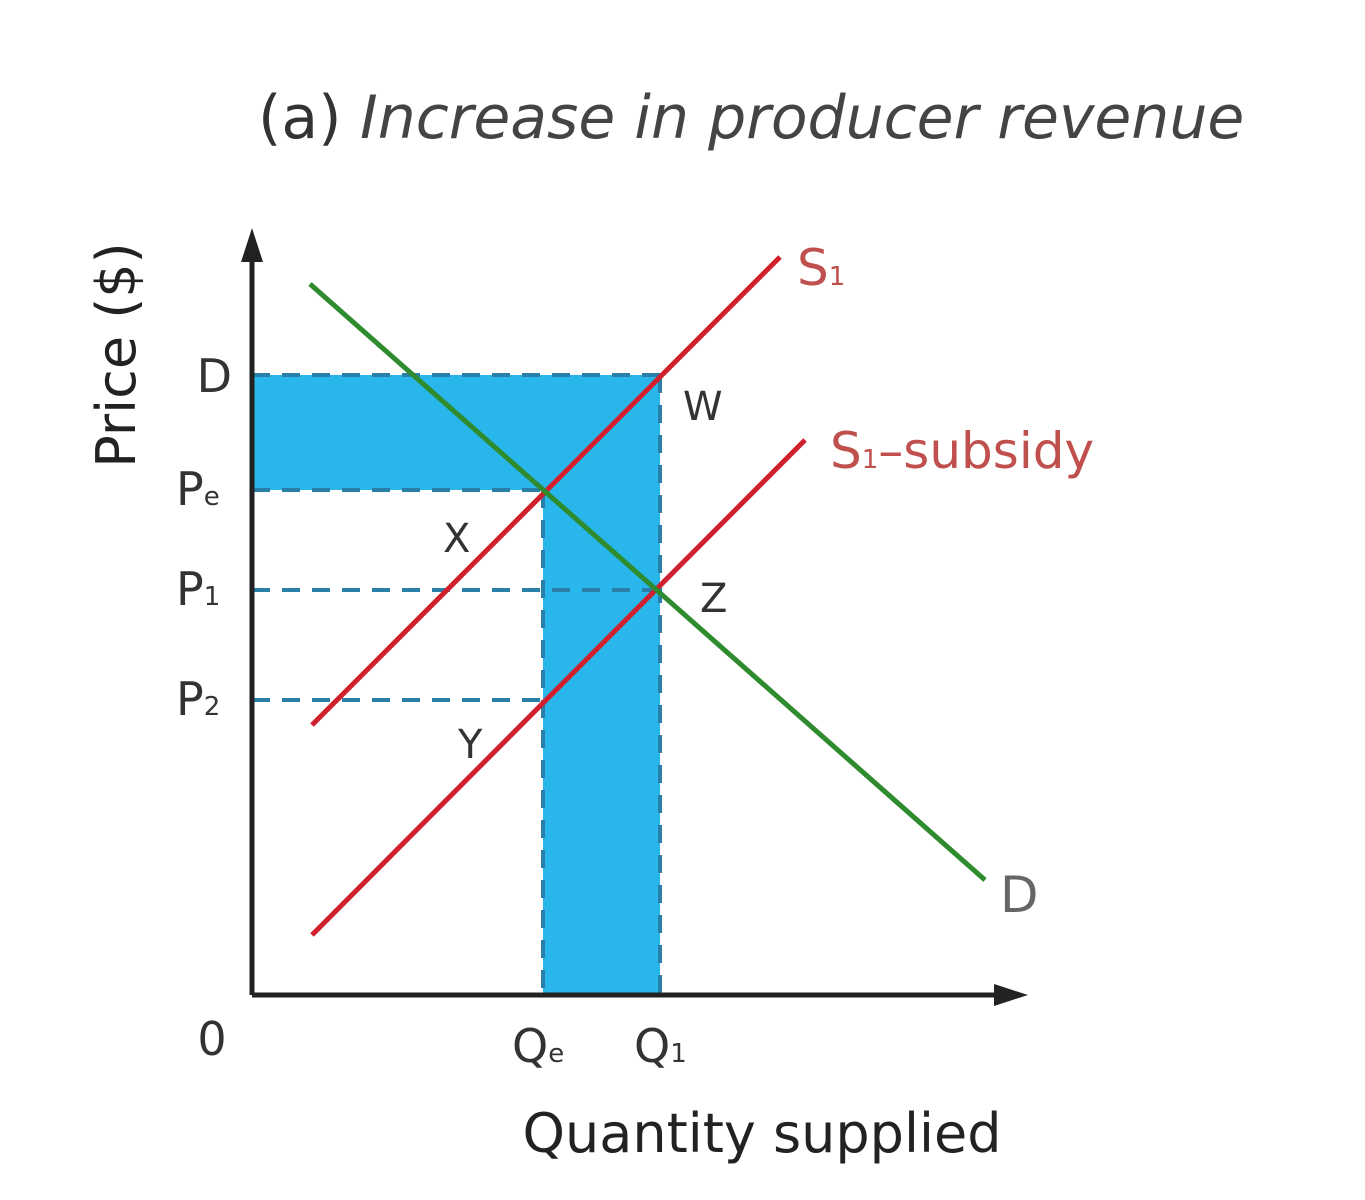  Describe the element at coordinates (190, 589) in the screenshot. I see `price-tick-p1-main: P` at that location.